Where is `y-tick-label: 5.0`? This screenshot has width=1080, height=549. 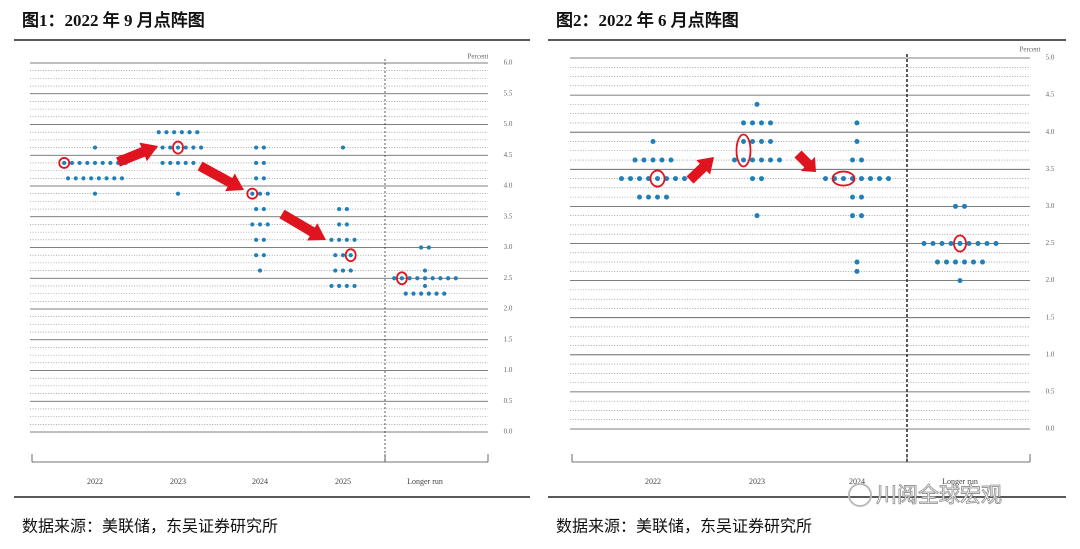
y-tick-label: 5.0 is located at coordinates (508, 124).